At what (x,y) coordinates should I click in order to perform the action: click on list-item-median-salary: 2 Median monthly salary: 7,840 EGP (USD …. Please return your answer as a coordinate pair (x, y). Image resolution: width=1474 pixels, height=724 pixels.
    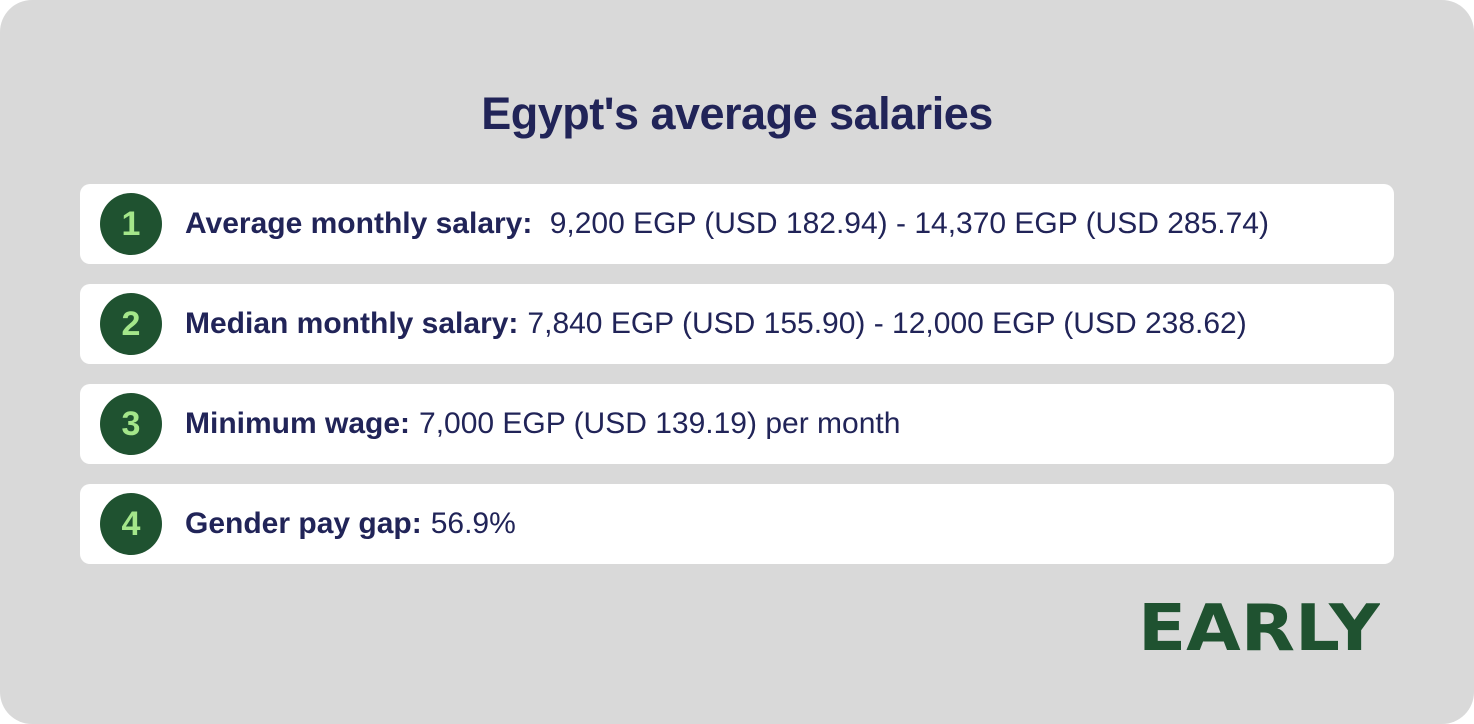
    Looking at the image, I should click on (737, 324).